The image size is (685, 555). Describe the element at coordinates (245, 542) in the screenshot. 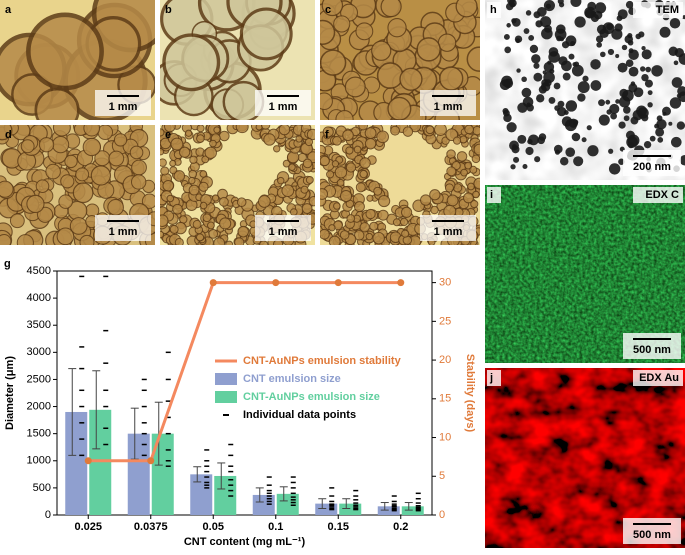

I see `x-axis-title: CNT content (mg mL⁻¹)` at that location.